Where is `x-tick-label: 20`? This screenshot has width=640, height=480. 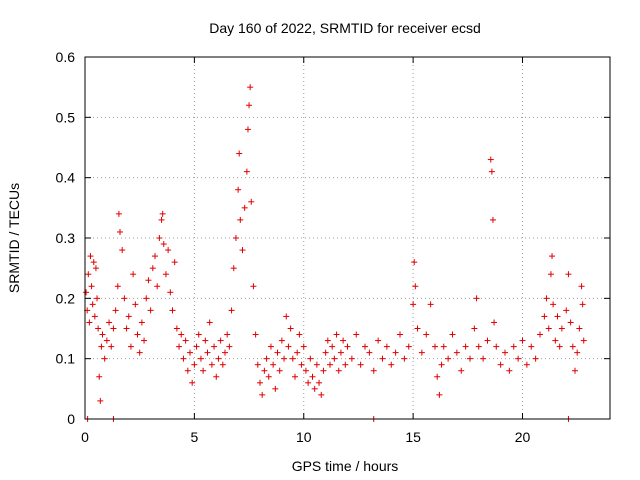
x-tick-label: 20 is located at coordinates (523, 437).